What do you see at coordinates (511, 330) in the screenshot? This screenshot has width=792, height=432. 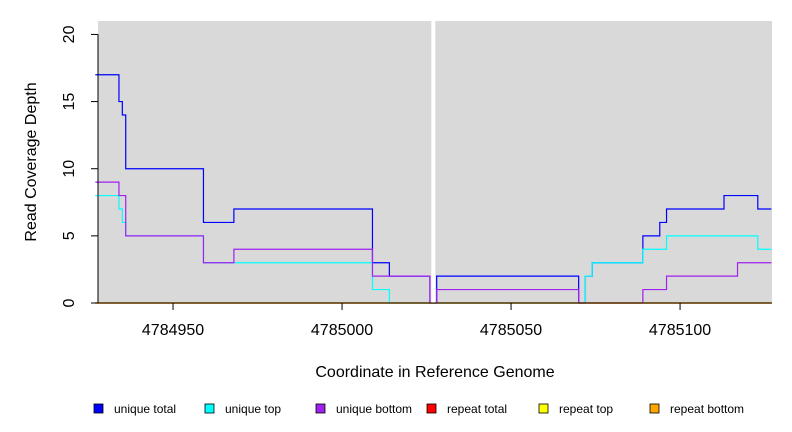 I see `x-tick-label: 4785050` at bounding box center [511, 330].